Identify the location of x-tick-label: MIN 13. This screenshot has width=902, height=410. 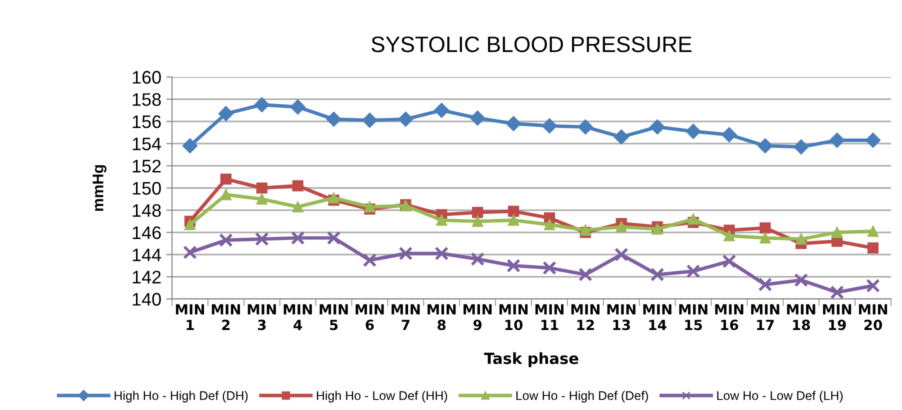
(621, 317).